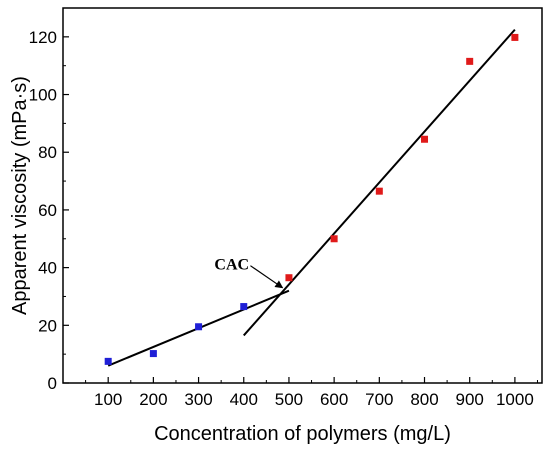  What do you see at coordinates (47, 325) in the screenshot?
I see `y-tick-label: 20` at bounding box center [47, 325].